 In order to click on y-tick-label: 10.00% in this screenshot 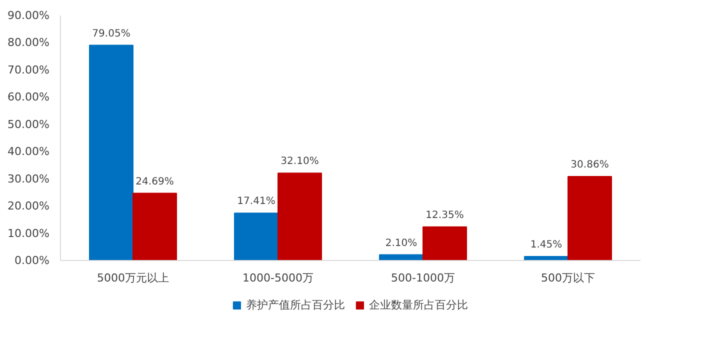, I will do `click(29, 233)`.